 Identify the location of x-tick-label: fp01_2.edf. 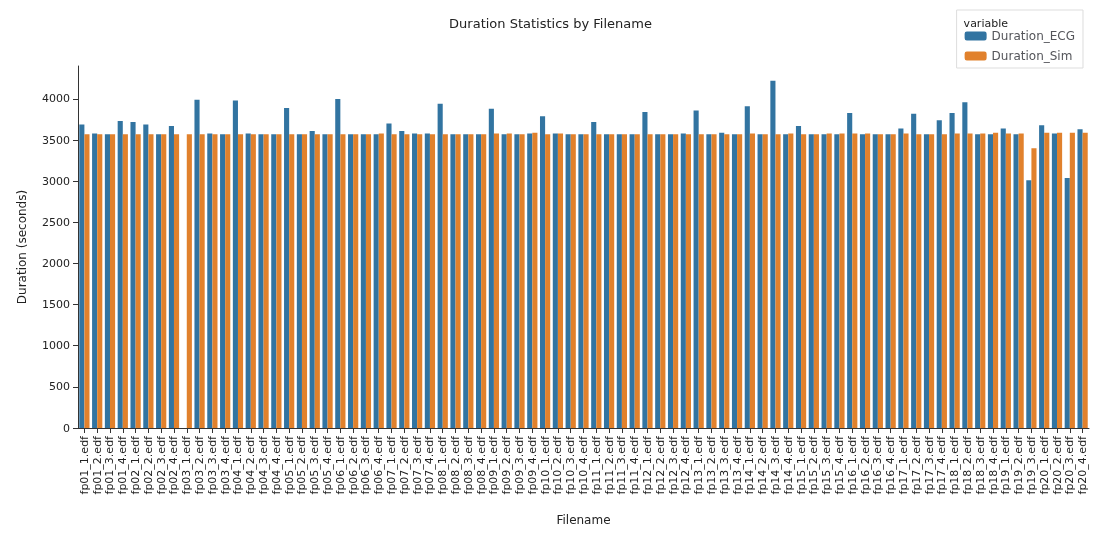
(97, 464).